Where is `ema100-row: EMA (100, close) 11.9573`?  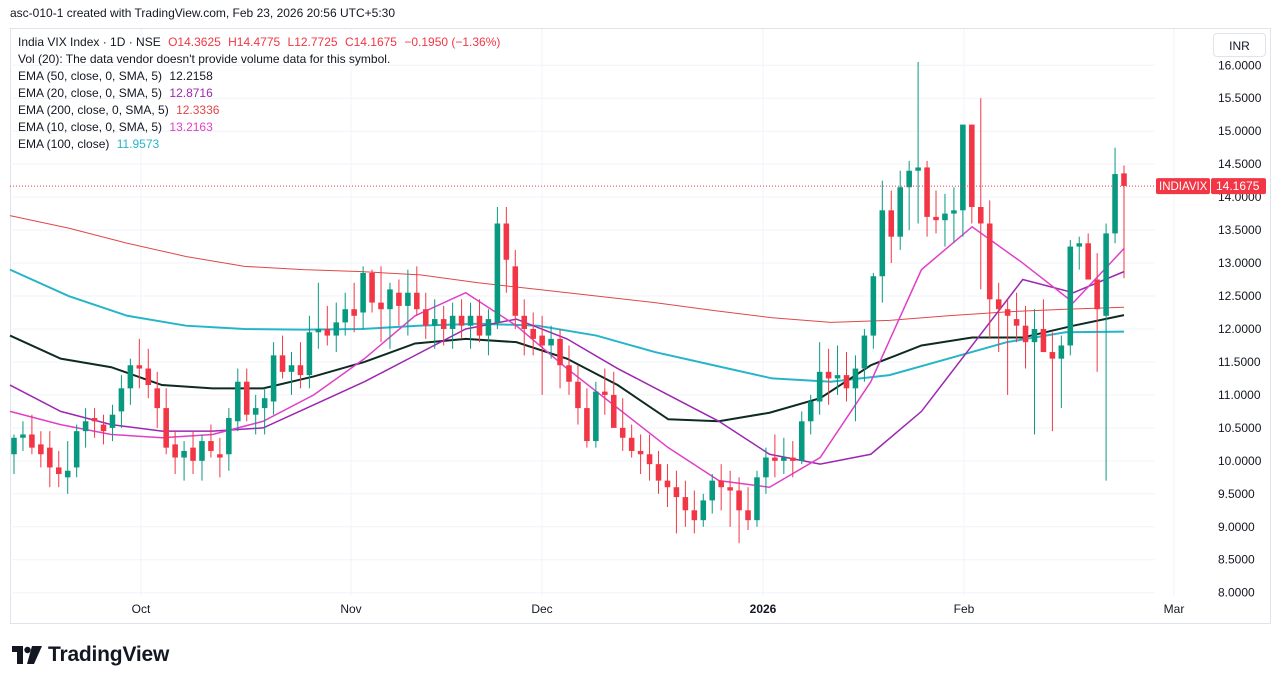 ema100-row: EMA (100, close) 11.9573 is located at coordinates (259, 144).